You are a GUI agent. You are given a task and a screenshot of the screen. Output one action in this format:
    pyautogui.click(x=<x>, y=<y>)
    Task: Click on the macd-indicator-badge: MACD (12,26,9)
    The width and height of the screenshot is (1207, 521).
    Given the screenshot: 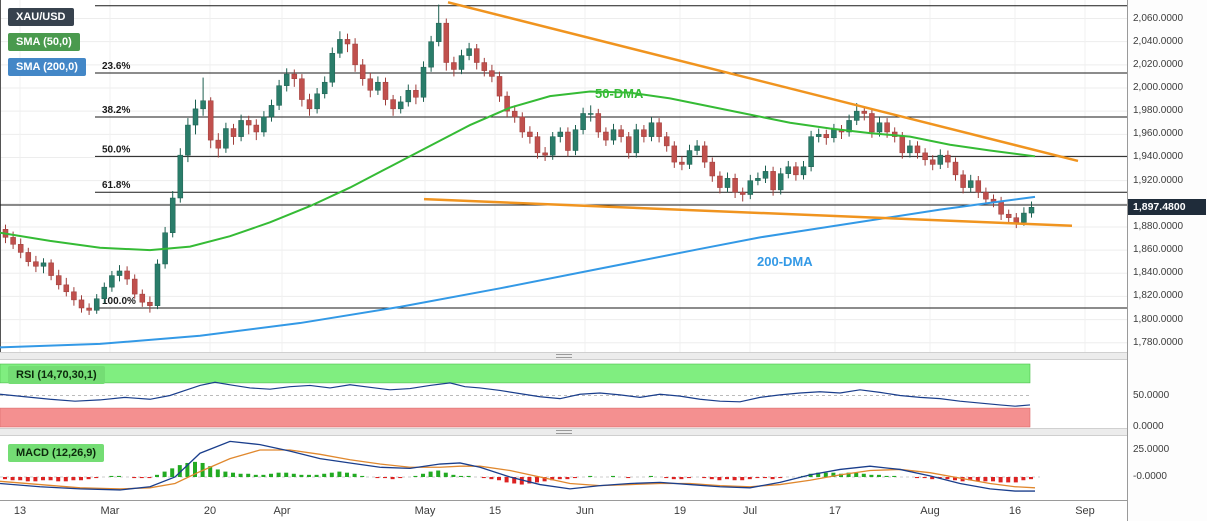 What is the action you would take?
    pyautogui.click(x=56, y=453)
    